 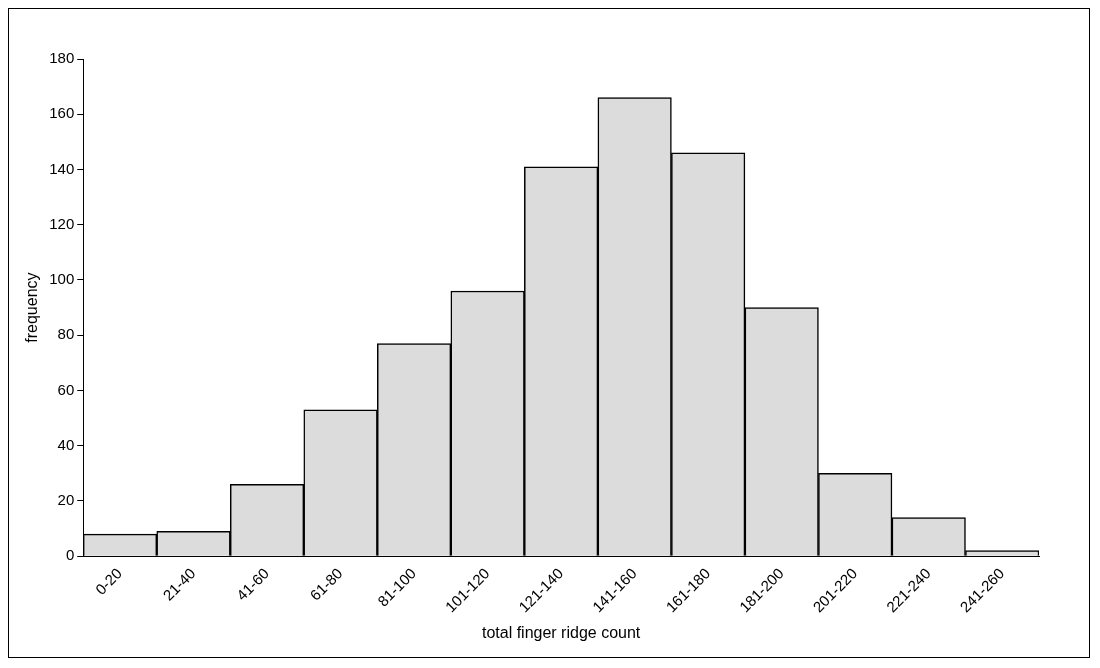 I want to click on y-tick-label: 60, so click(x=66, y=389).